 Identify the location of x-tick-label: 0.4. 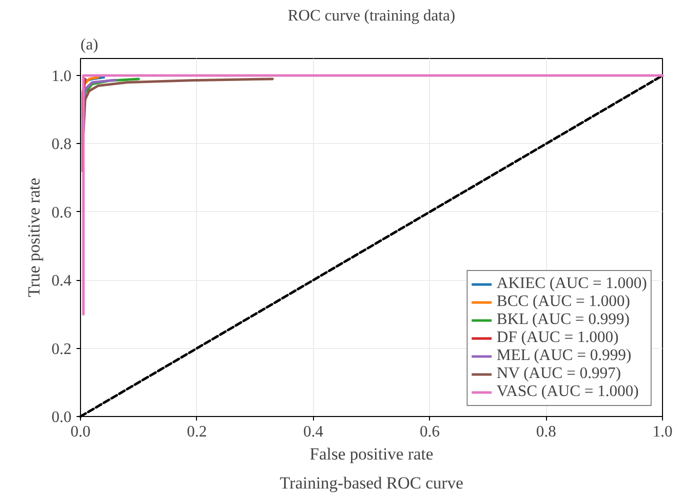
(313, 432).